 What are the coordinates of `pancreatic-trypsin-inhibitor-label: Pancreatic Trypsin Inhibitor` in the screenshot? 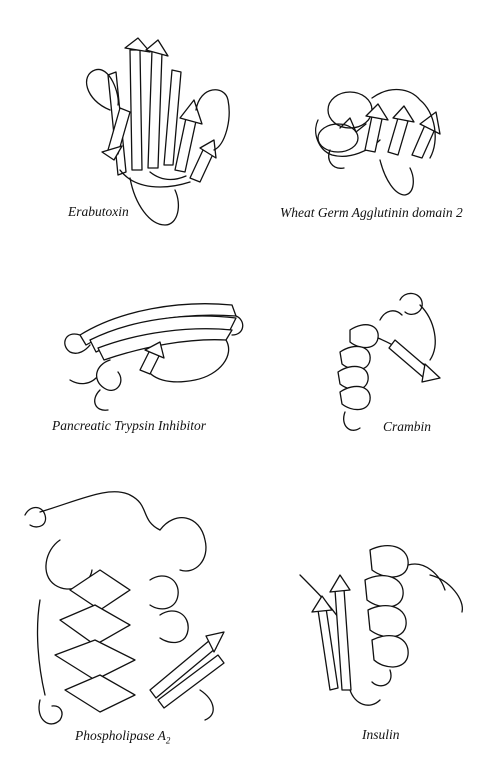 It's located at (129, 425).